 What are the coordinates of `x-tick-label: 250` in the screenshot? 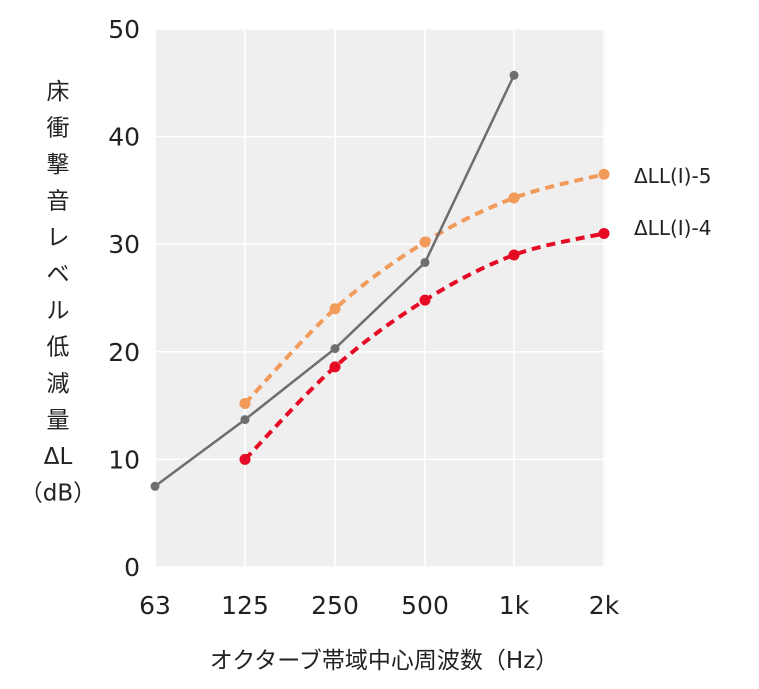 It's located at (335, 605).